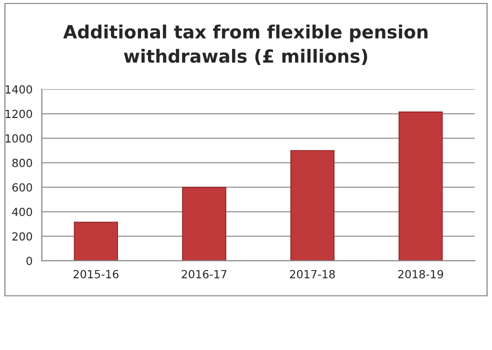 The image size is (492, 350). I want to click on x-tick-label: 2018-19, so click(421, 274).